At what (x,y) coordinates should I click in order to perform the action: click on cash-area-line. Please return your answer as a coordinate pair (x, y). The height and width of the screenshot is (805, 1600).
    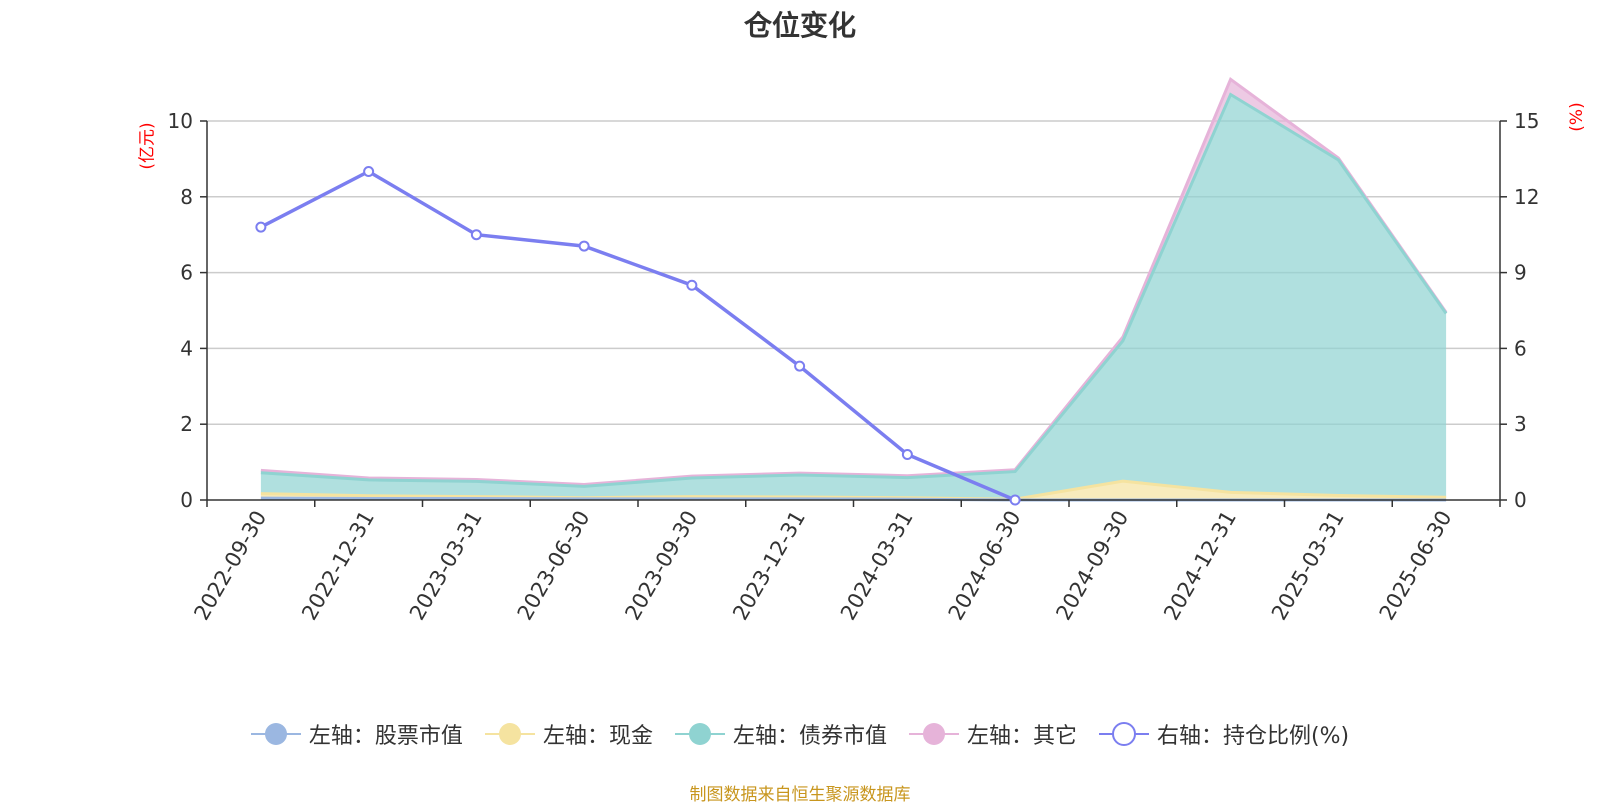
    Looking at the image, I should click on (853, 490).